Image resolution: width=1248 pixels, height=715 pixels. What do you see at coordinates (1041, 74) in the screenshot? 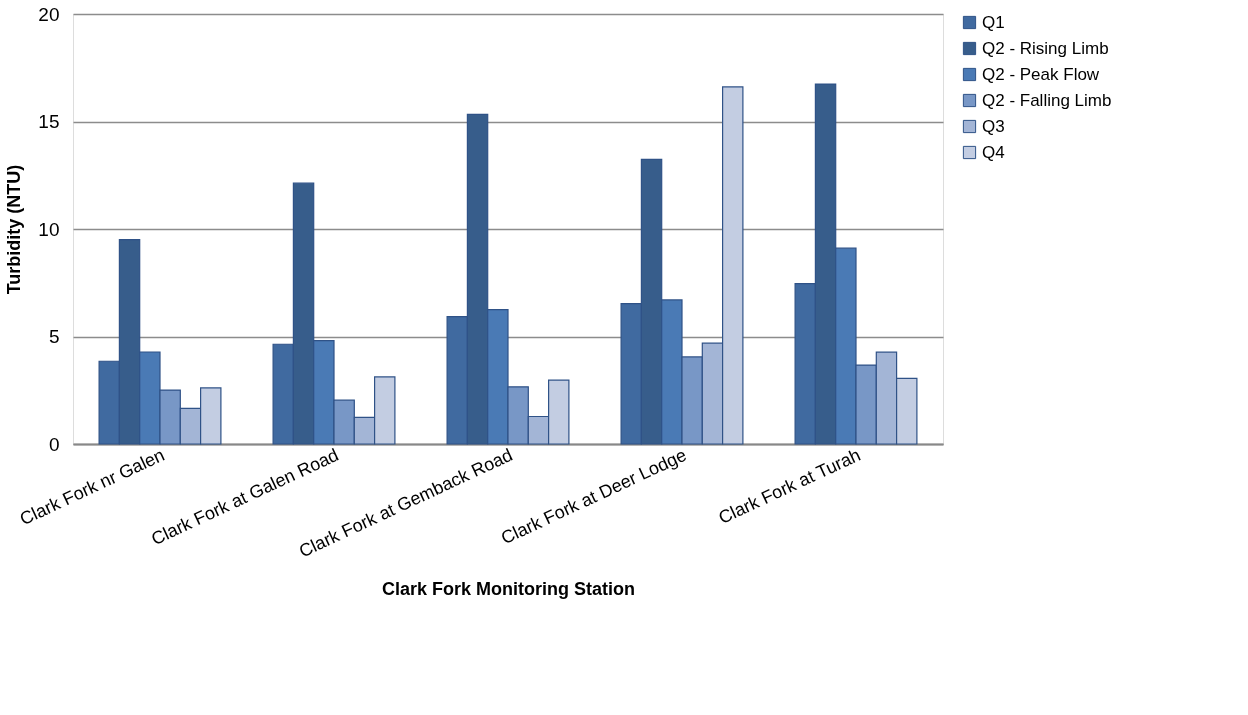
I see `legend-label: Q2 - Peak Flow` at bounding box center [1041, 74].